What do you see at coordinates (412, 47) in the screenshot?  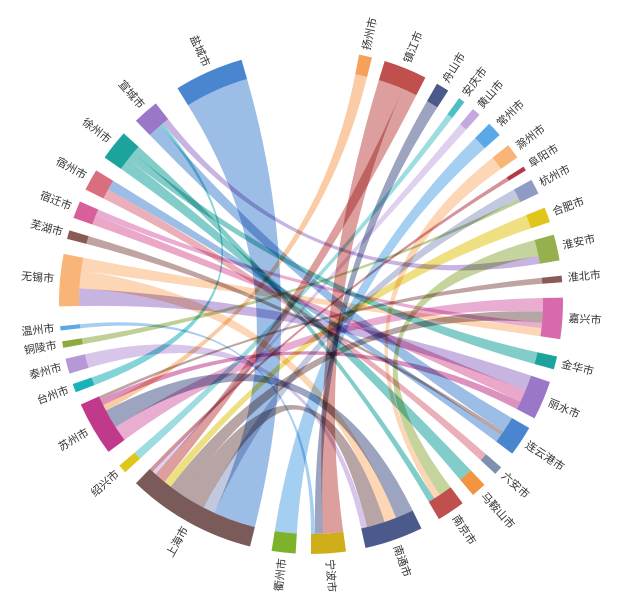 I see `arc-label: 镇江市` at bounding box center [412, 47].